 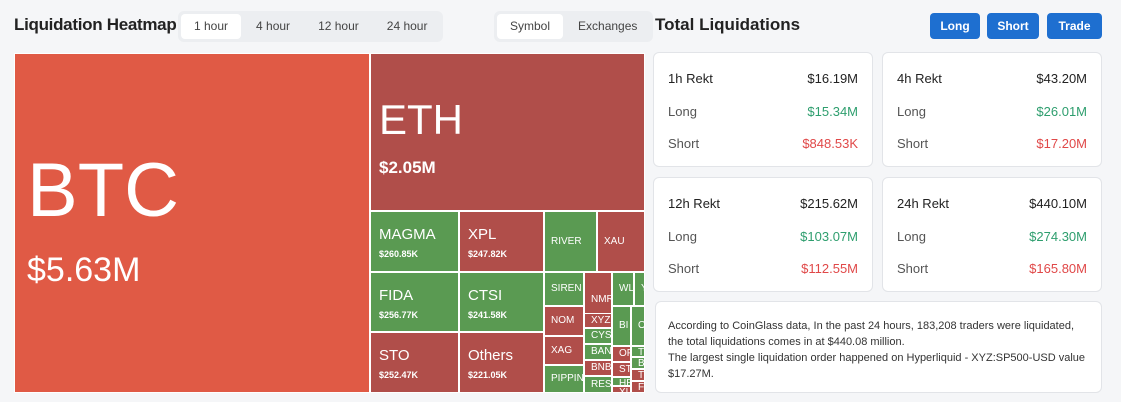 I want to click on treemap-cell-magma: MAGMA $260.85K, so click(x=414, y=241).